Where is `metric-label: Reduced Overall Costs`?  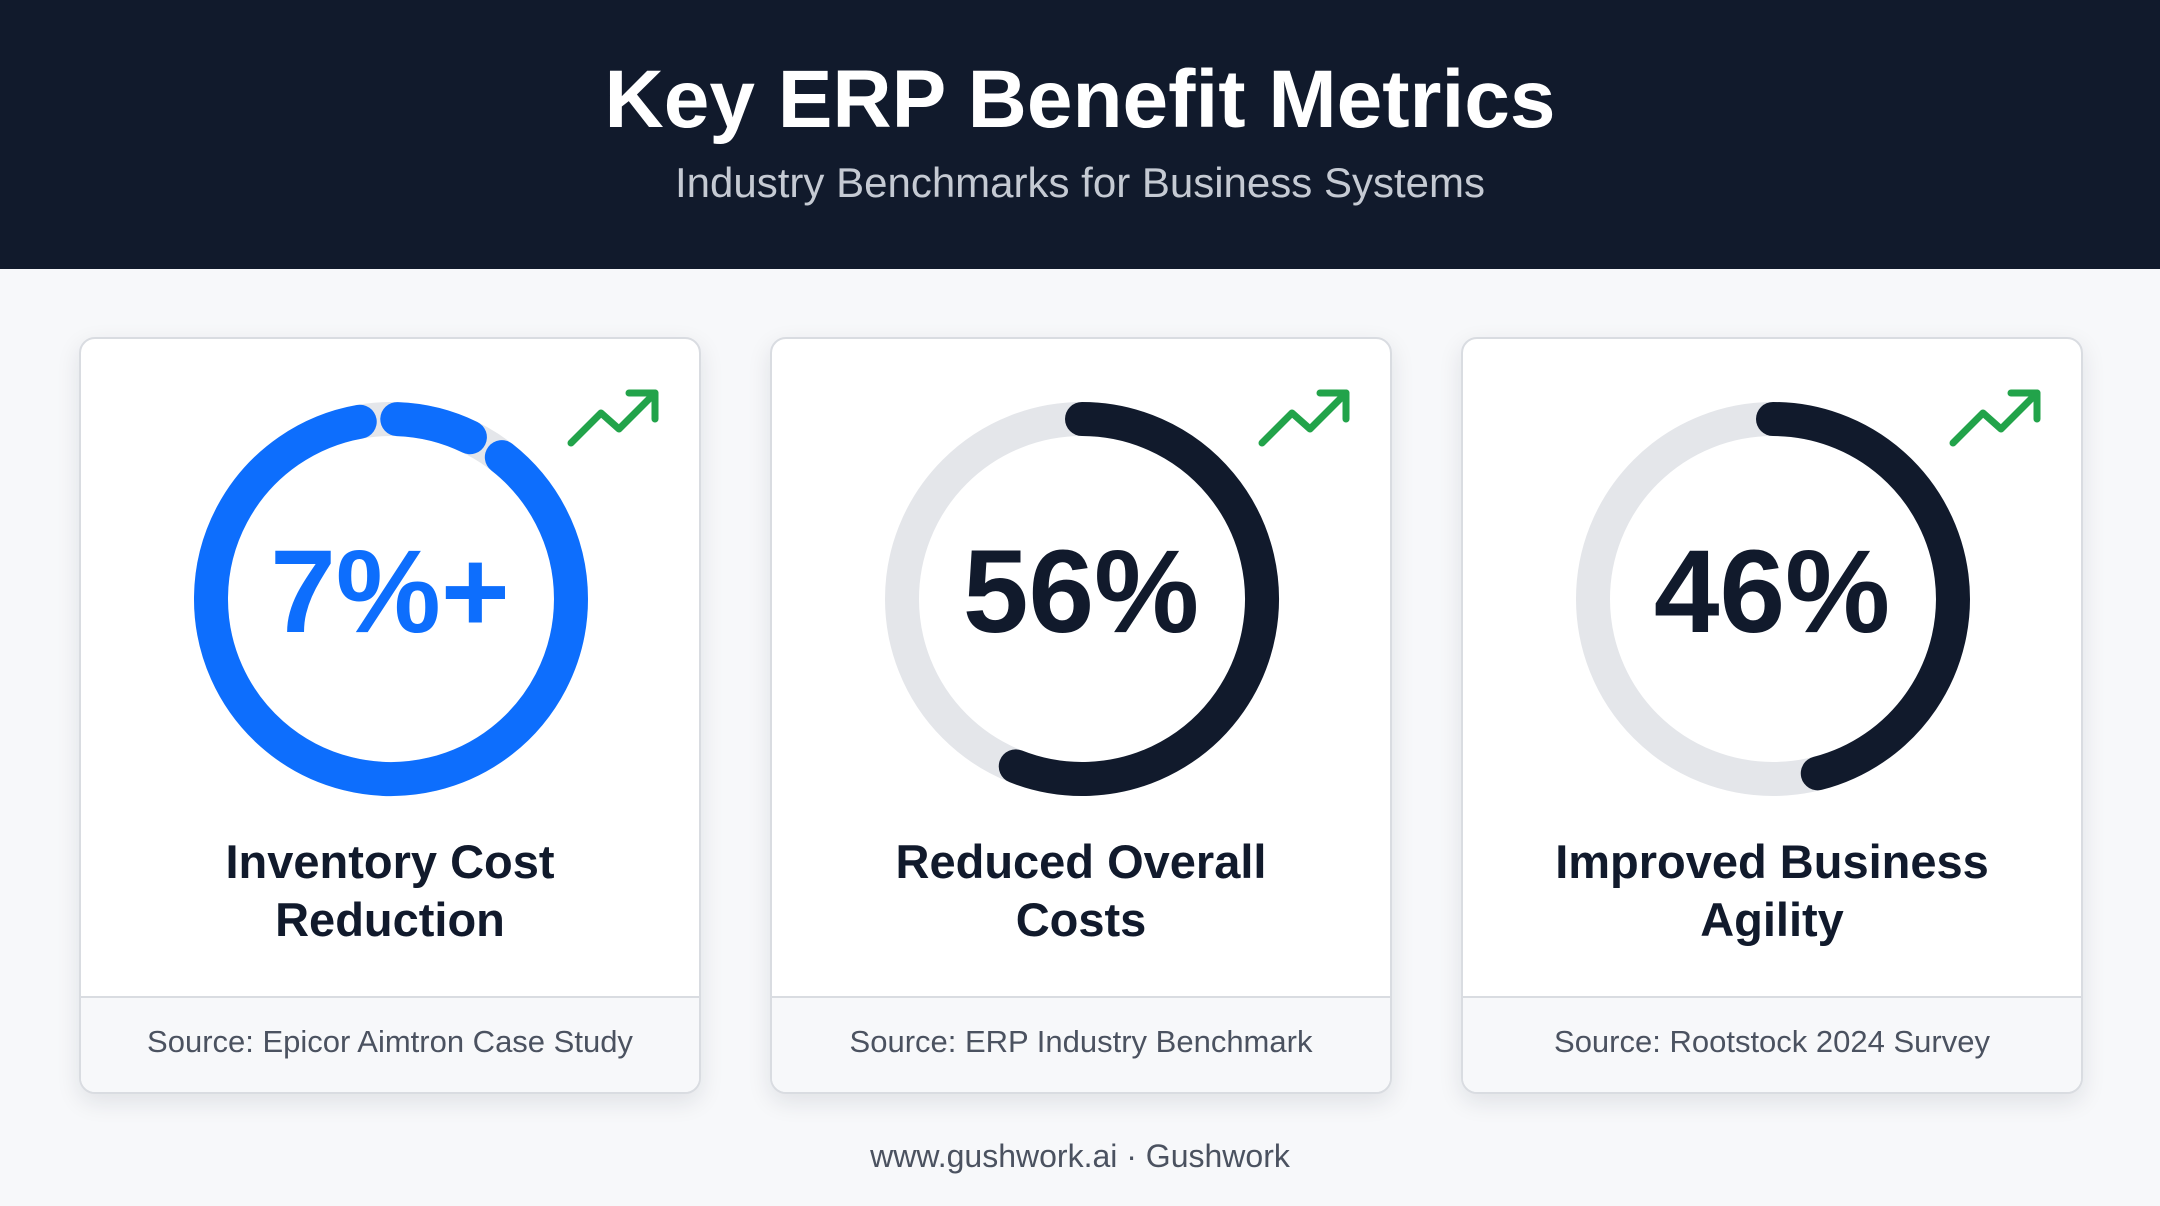
metric-label: Reduced Overall Costs is located at coordinates (1081, 891).